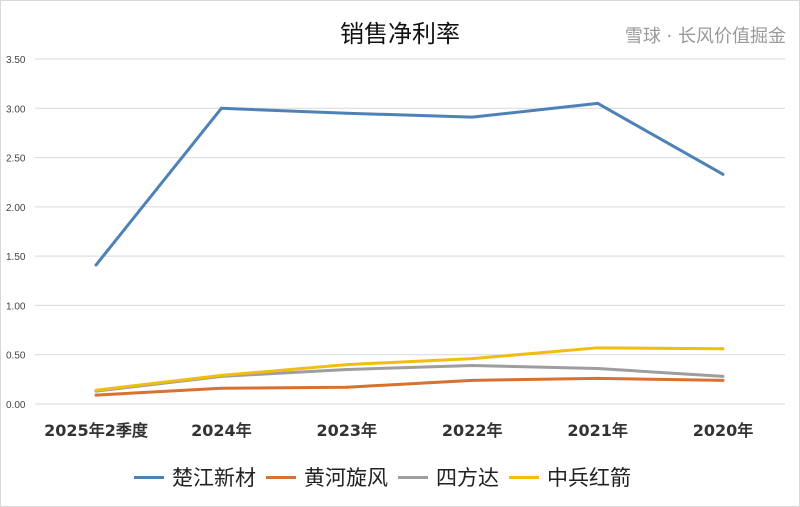  I want to click on y-tick-label: 0.00, so click(16, 405).